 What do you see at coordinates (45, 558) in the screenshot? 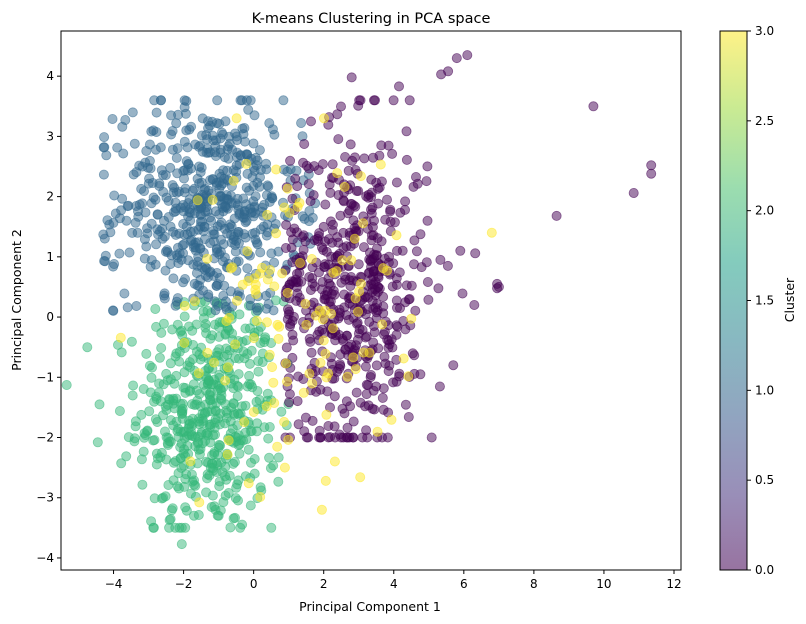
I see `y-tick-label: −4` at bounding box center [45, 558].